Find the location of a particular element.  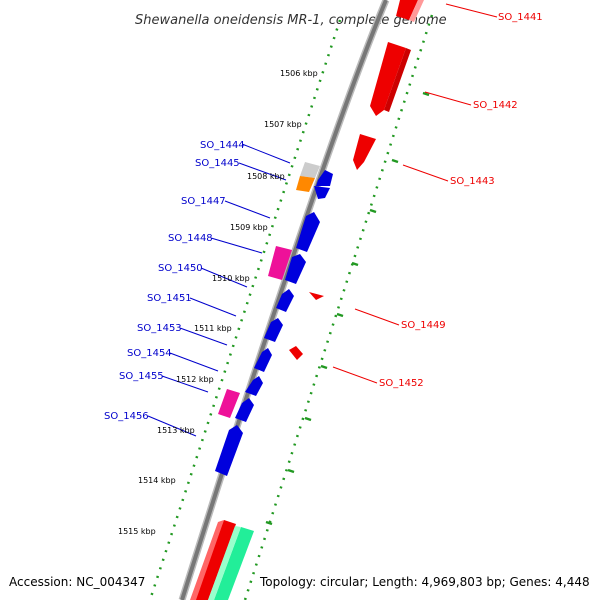

accession-text: Accession: NC_004347 is located at coordinates (77, 582).